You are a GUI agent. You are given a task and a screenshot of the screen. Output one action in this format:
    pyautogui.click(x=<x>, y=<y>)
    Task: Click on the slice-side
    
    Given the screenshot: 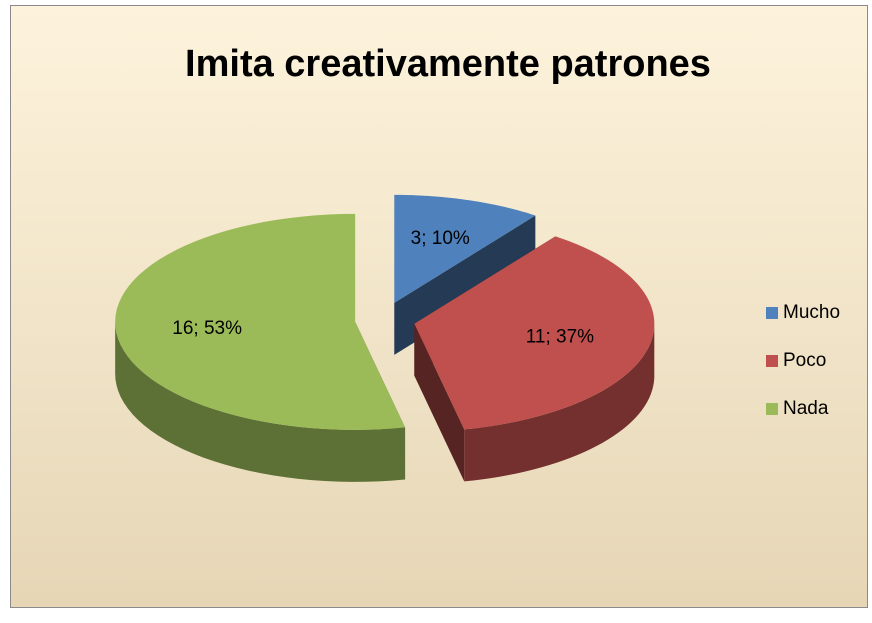 What is the action you would take?
    pyautogui.click(x=439, y=402)
    